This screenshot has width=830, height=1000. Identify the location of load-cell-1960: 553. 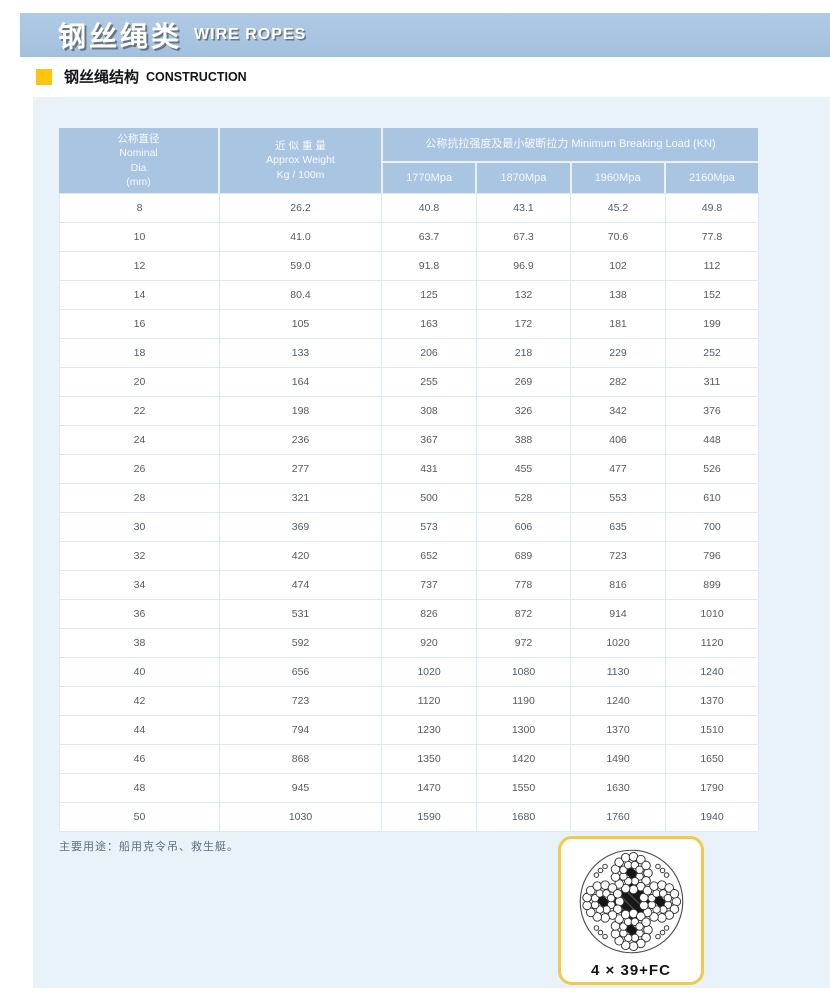
(618, 498).